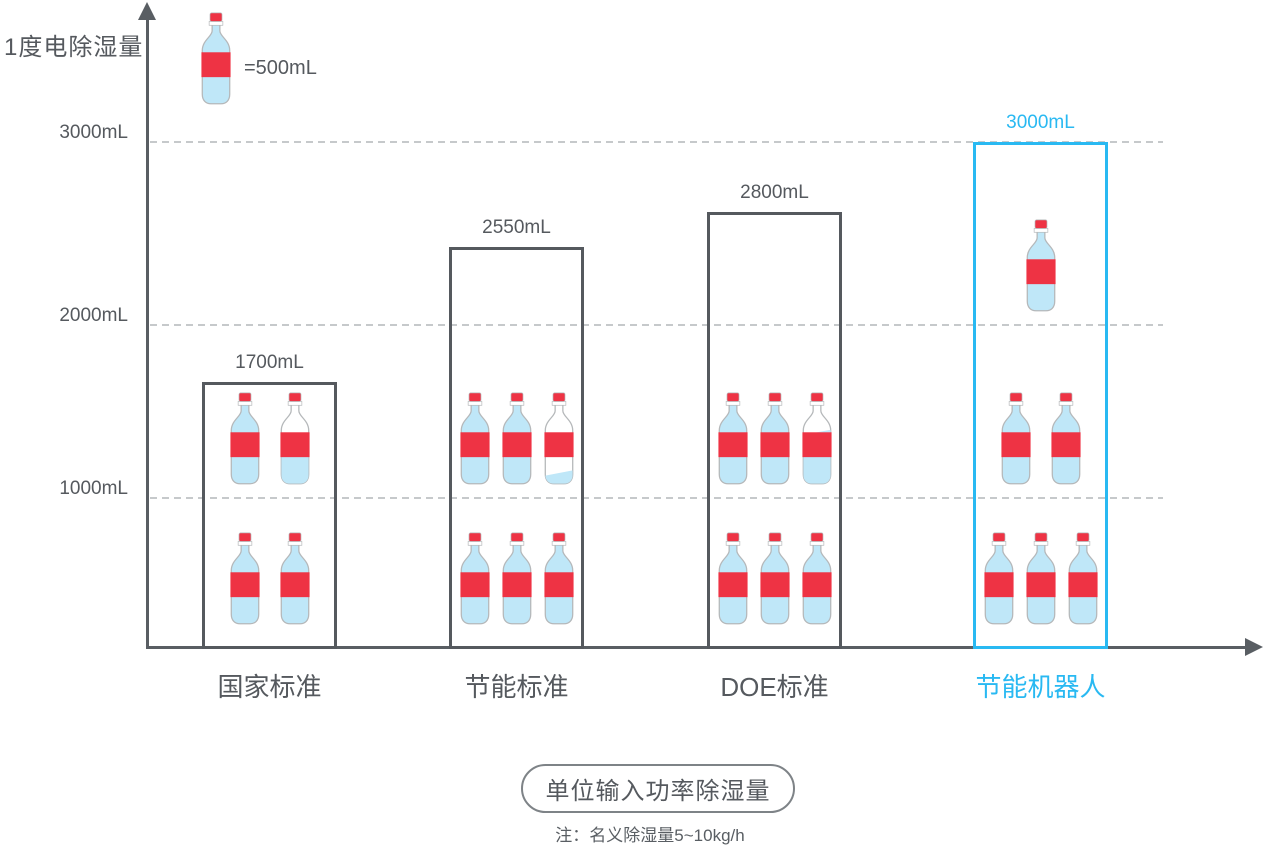 The image size is (1277, 849). Describe the element at coordinates (658, 788) in the screenshot. I see `footer-badge: 单位输入功率除湿量` at that location.